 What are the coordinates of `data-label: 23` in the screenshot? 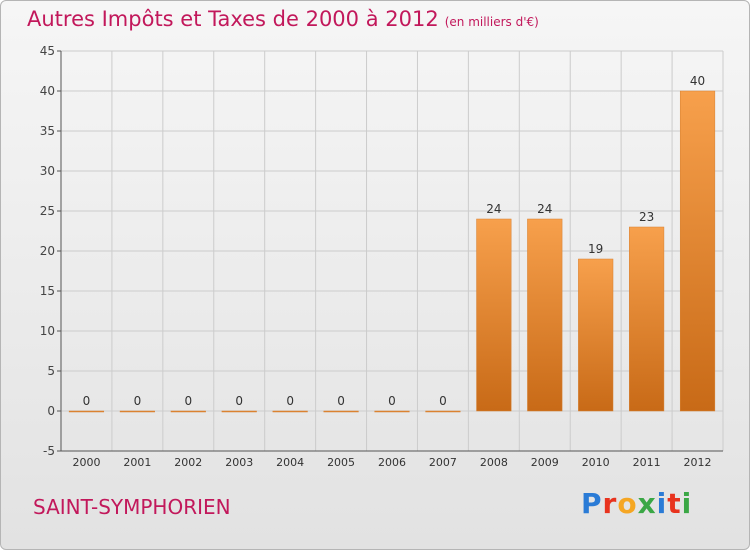 It's located at (646, 217).